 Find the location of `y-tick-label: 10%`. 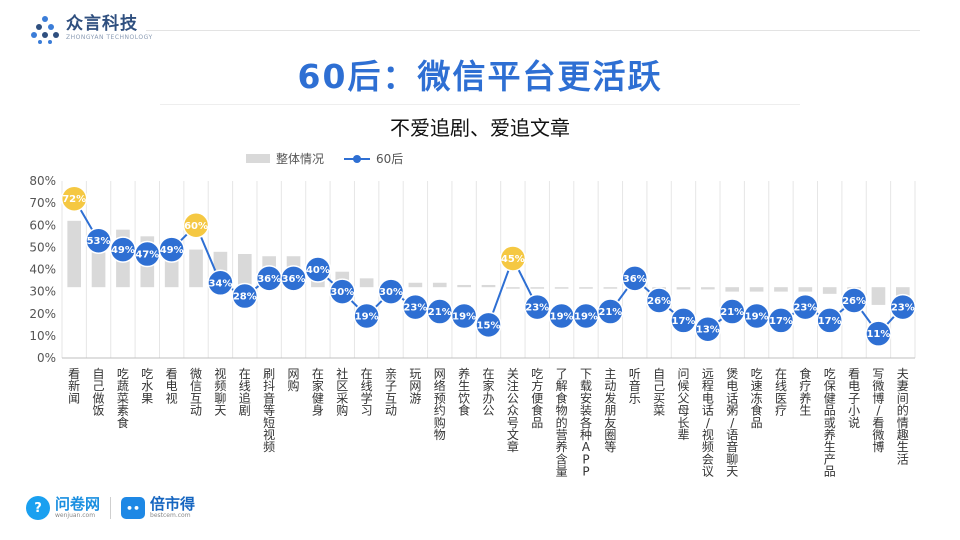

y-tick-label: 10% is located at coordinates (42, 336).